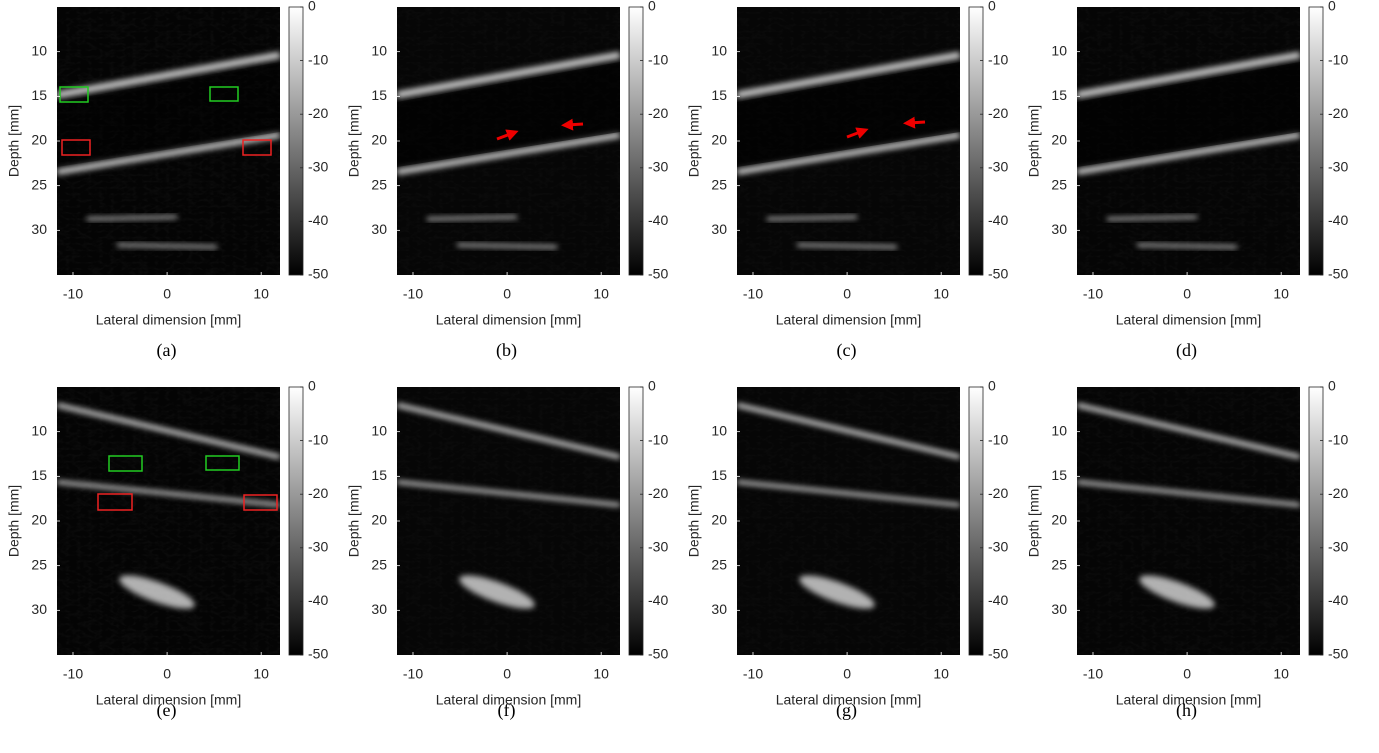 The width and height of the screenshot is (1379, 753). What do you see at coordinates (1186, 350) in the screenshot?
I see `panel-caption: (d)` at bounding box center [1186, 350].